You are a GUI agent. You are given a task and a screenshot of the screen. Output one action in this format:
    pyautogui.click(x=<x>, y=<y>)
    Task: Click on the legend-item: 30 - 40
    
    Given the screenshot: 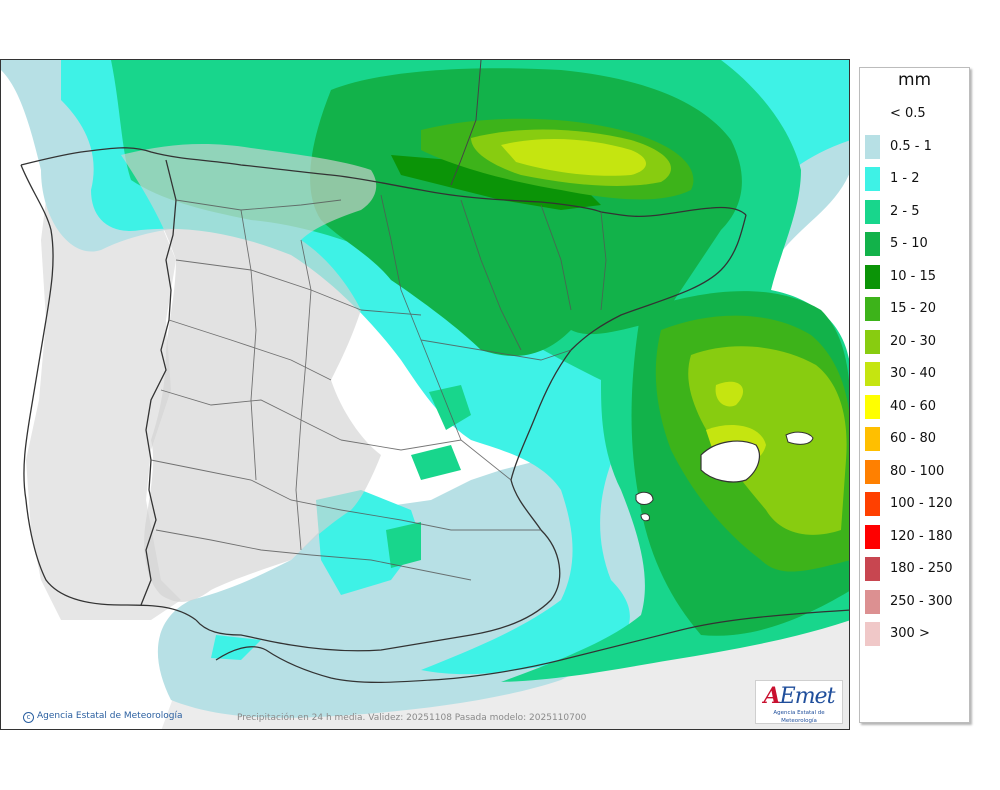 What is the action you would take?
    pyautogui.click(x=914, y=373)
    